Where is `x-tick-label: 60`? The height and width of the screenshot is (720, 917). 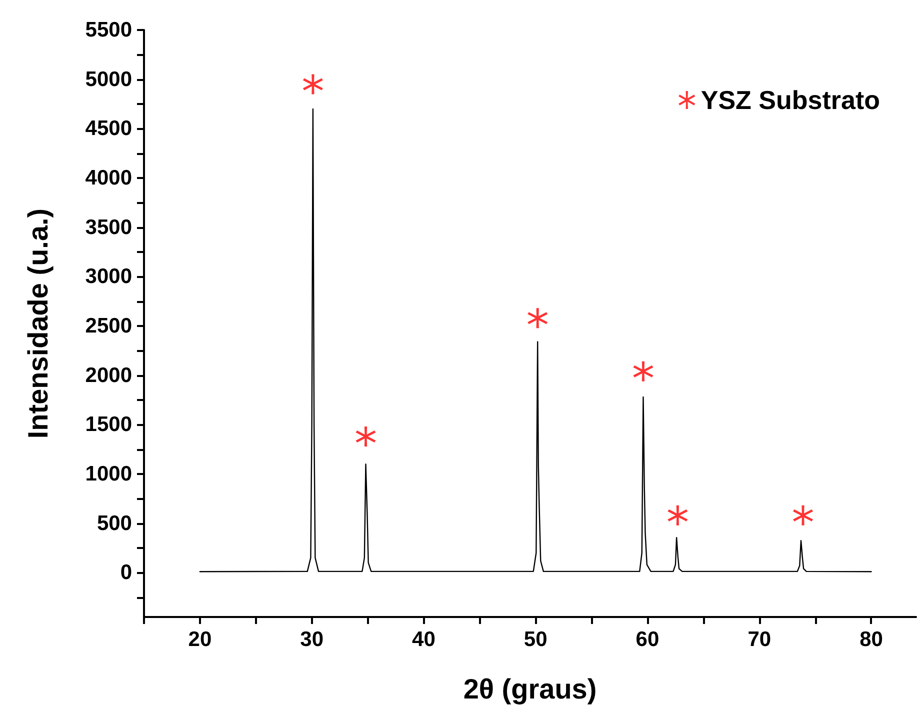
x-tick-label: 60 is located at coordinates (648, 639).